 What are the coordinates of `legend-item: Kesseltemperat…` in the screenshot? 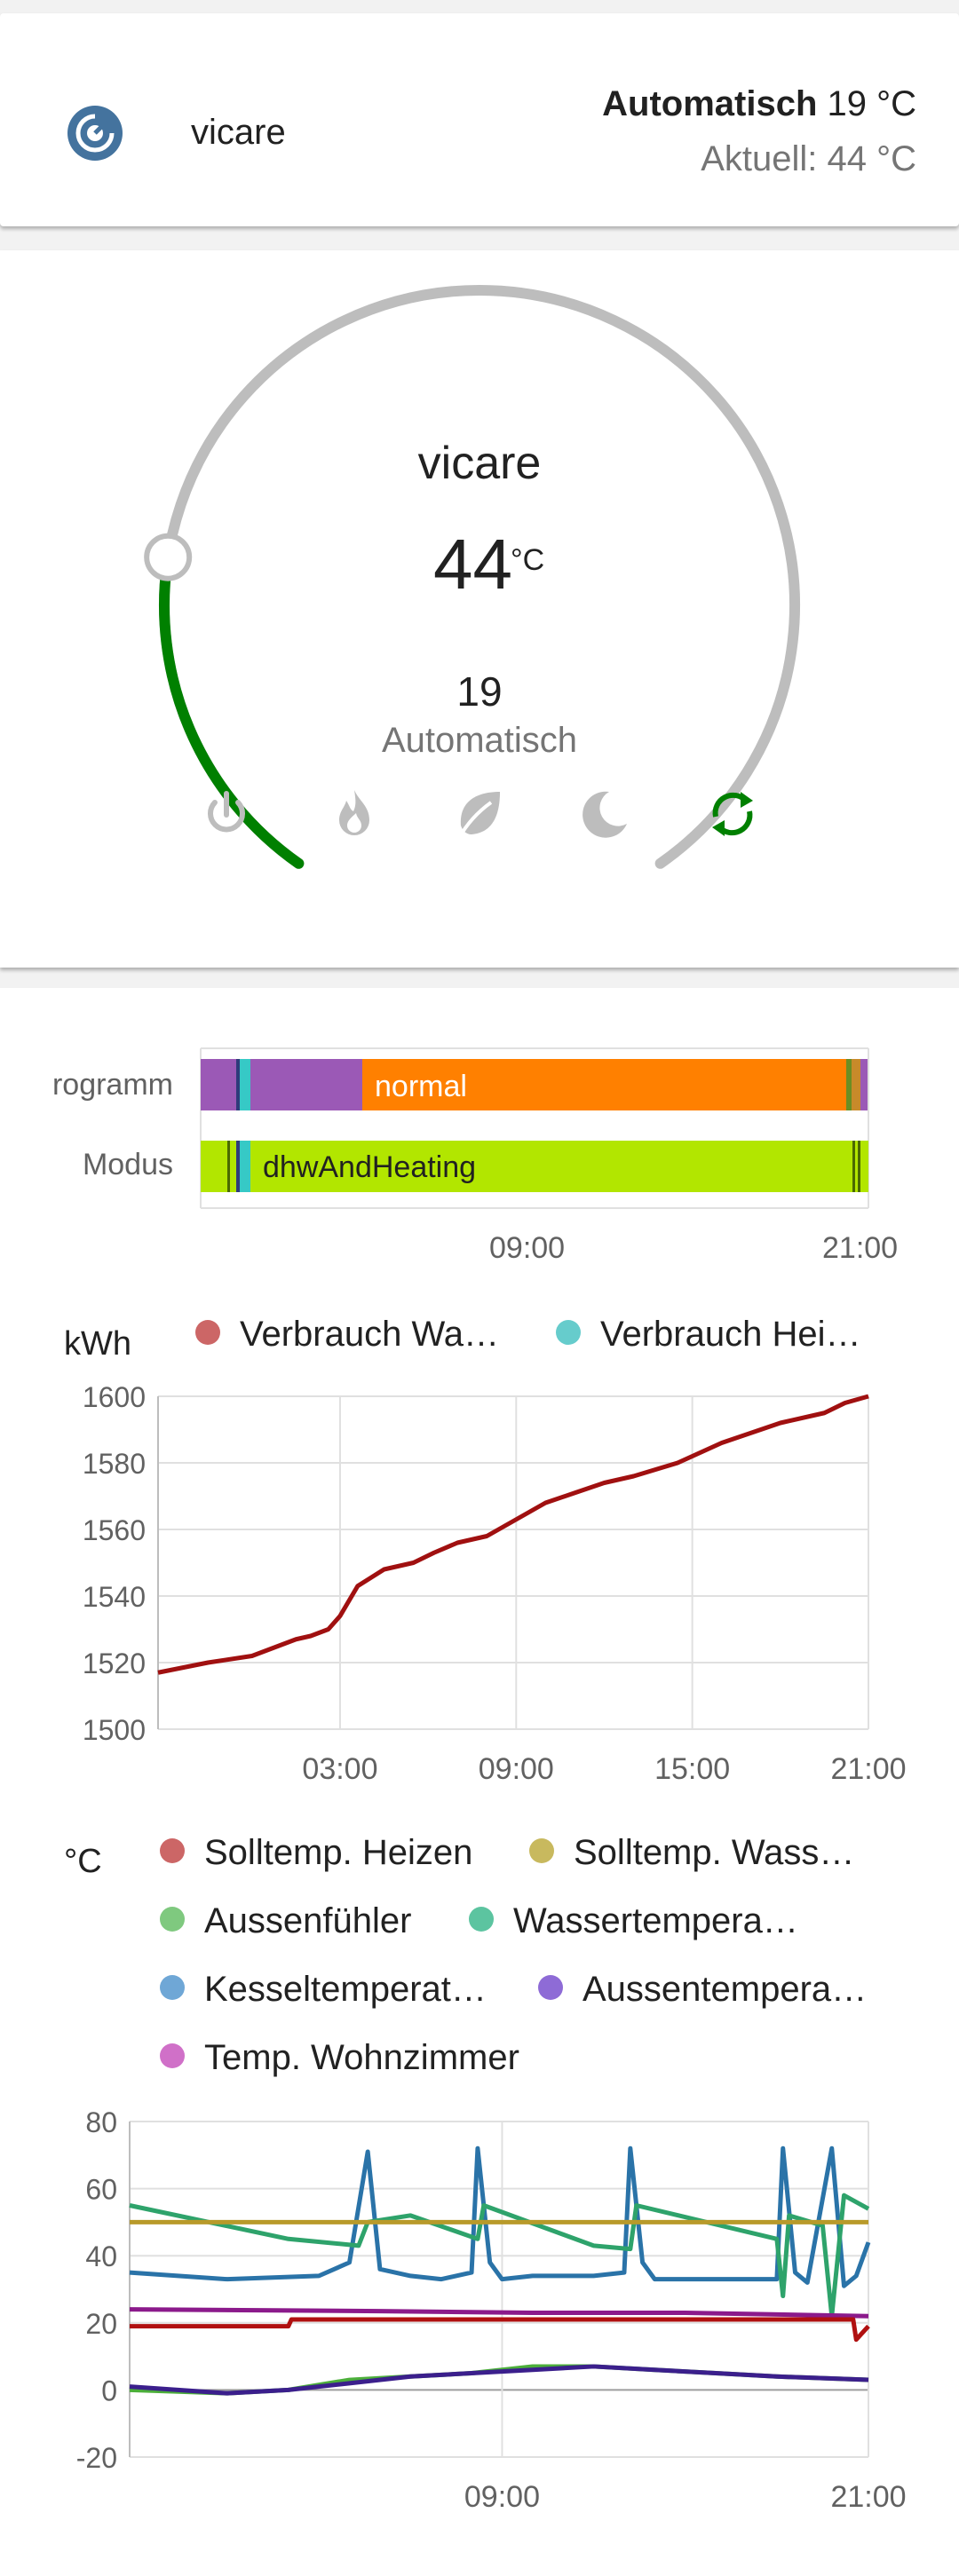 It's located at (323, 1990).